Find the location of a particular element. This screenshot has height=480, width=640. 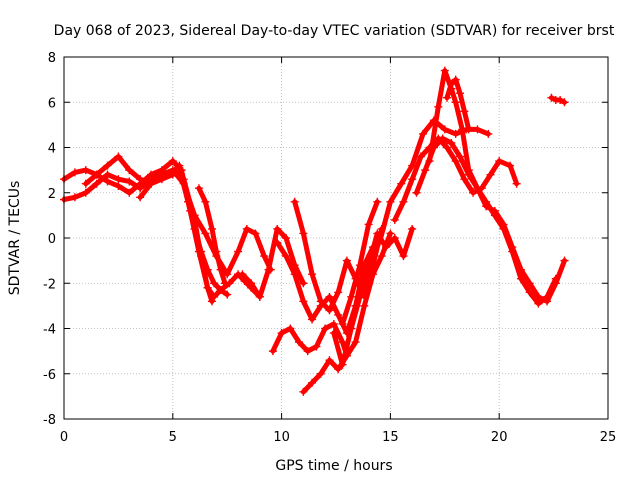

x-tick-label: 20 is located at coordinates (499, 437).